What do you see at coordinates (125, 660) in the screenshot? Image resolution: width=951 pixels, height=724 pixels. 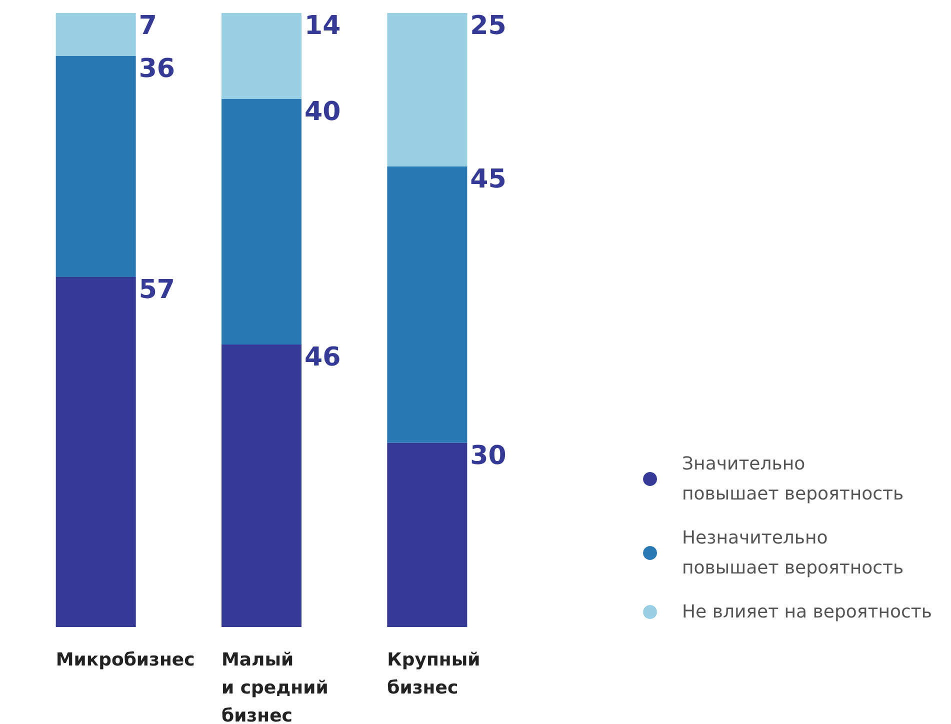 I see `x-tick-label: Микробизнес` at bounding box center [125, 660].